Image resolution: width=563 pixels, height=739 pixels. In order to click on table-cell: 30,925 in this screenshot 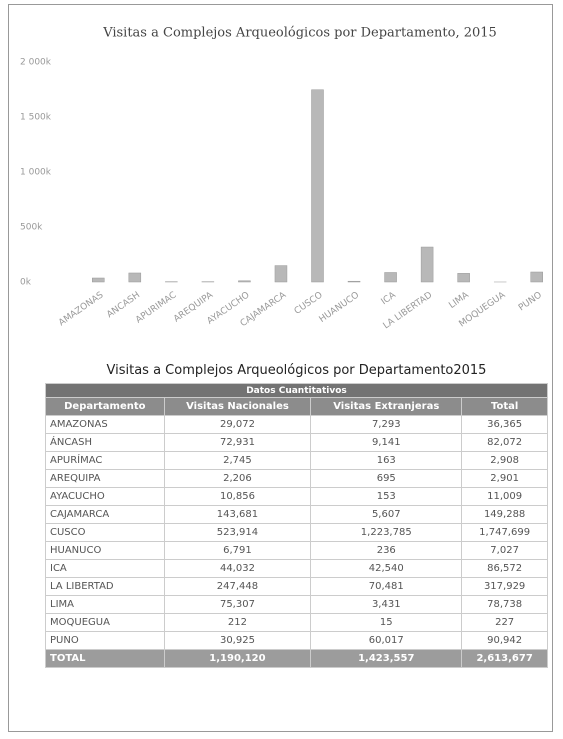, I will do `click(237, 640)`.